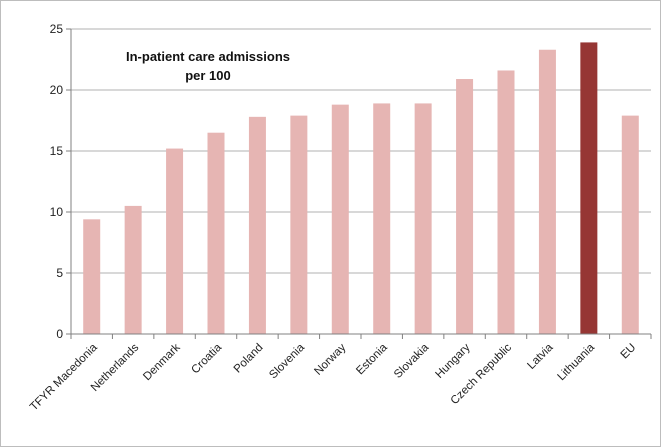 Image resolution: width=661 pixels, height=448 pixels. Describe the element at coordinates (465, 207) in the screenshot. I see `bar-hungary` at that location.